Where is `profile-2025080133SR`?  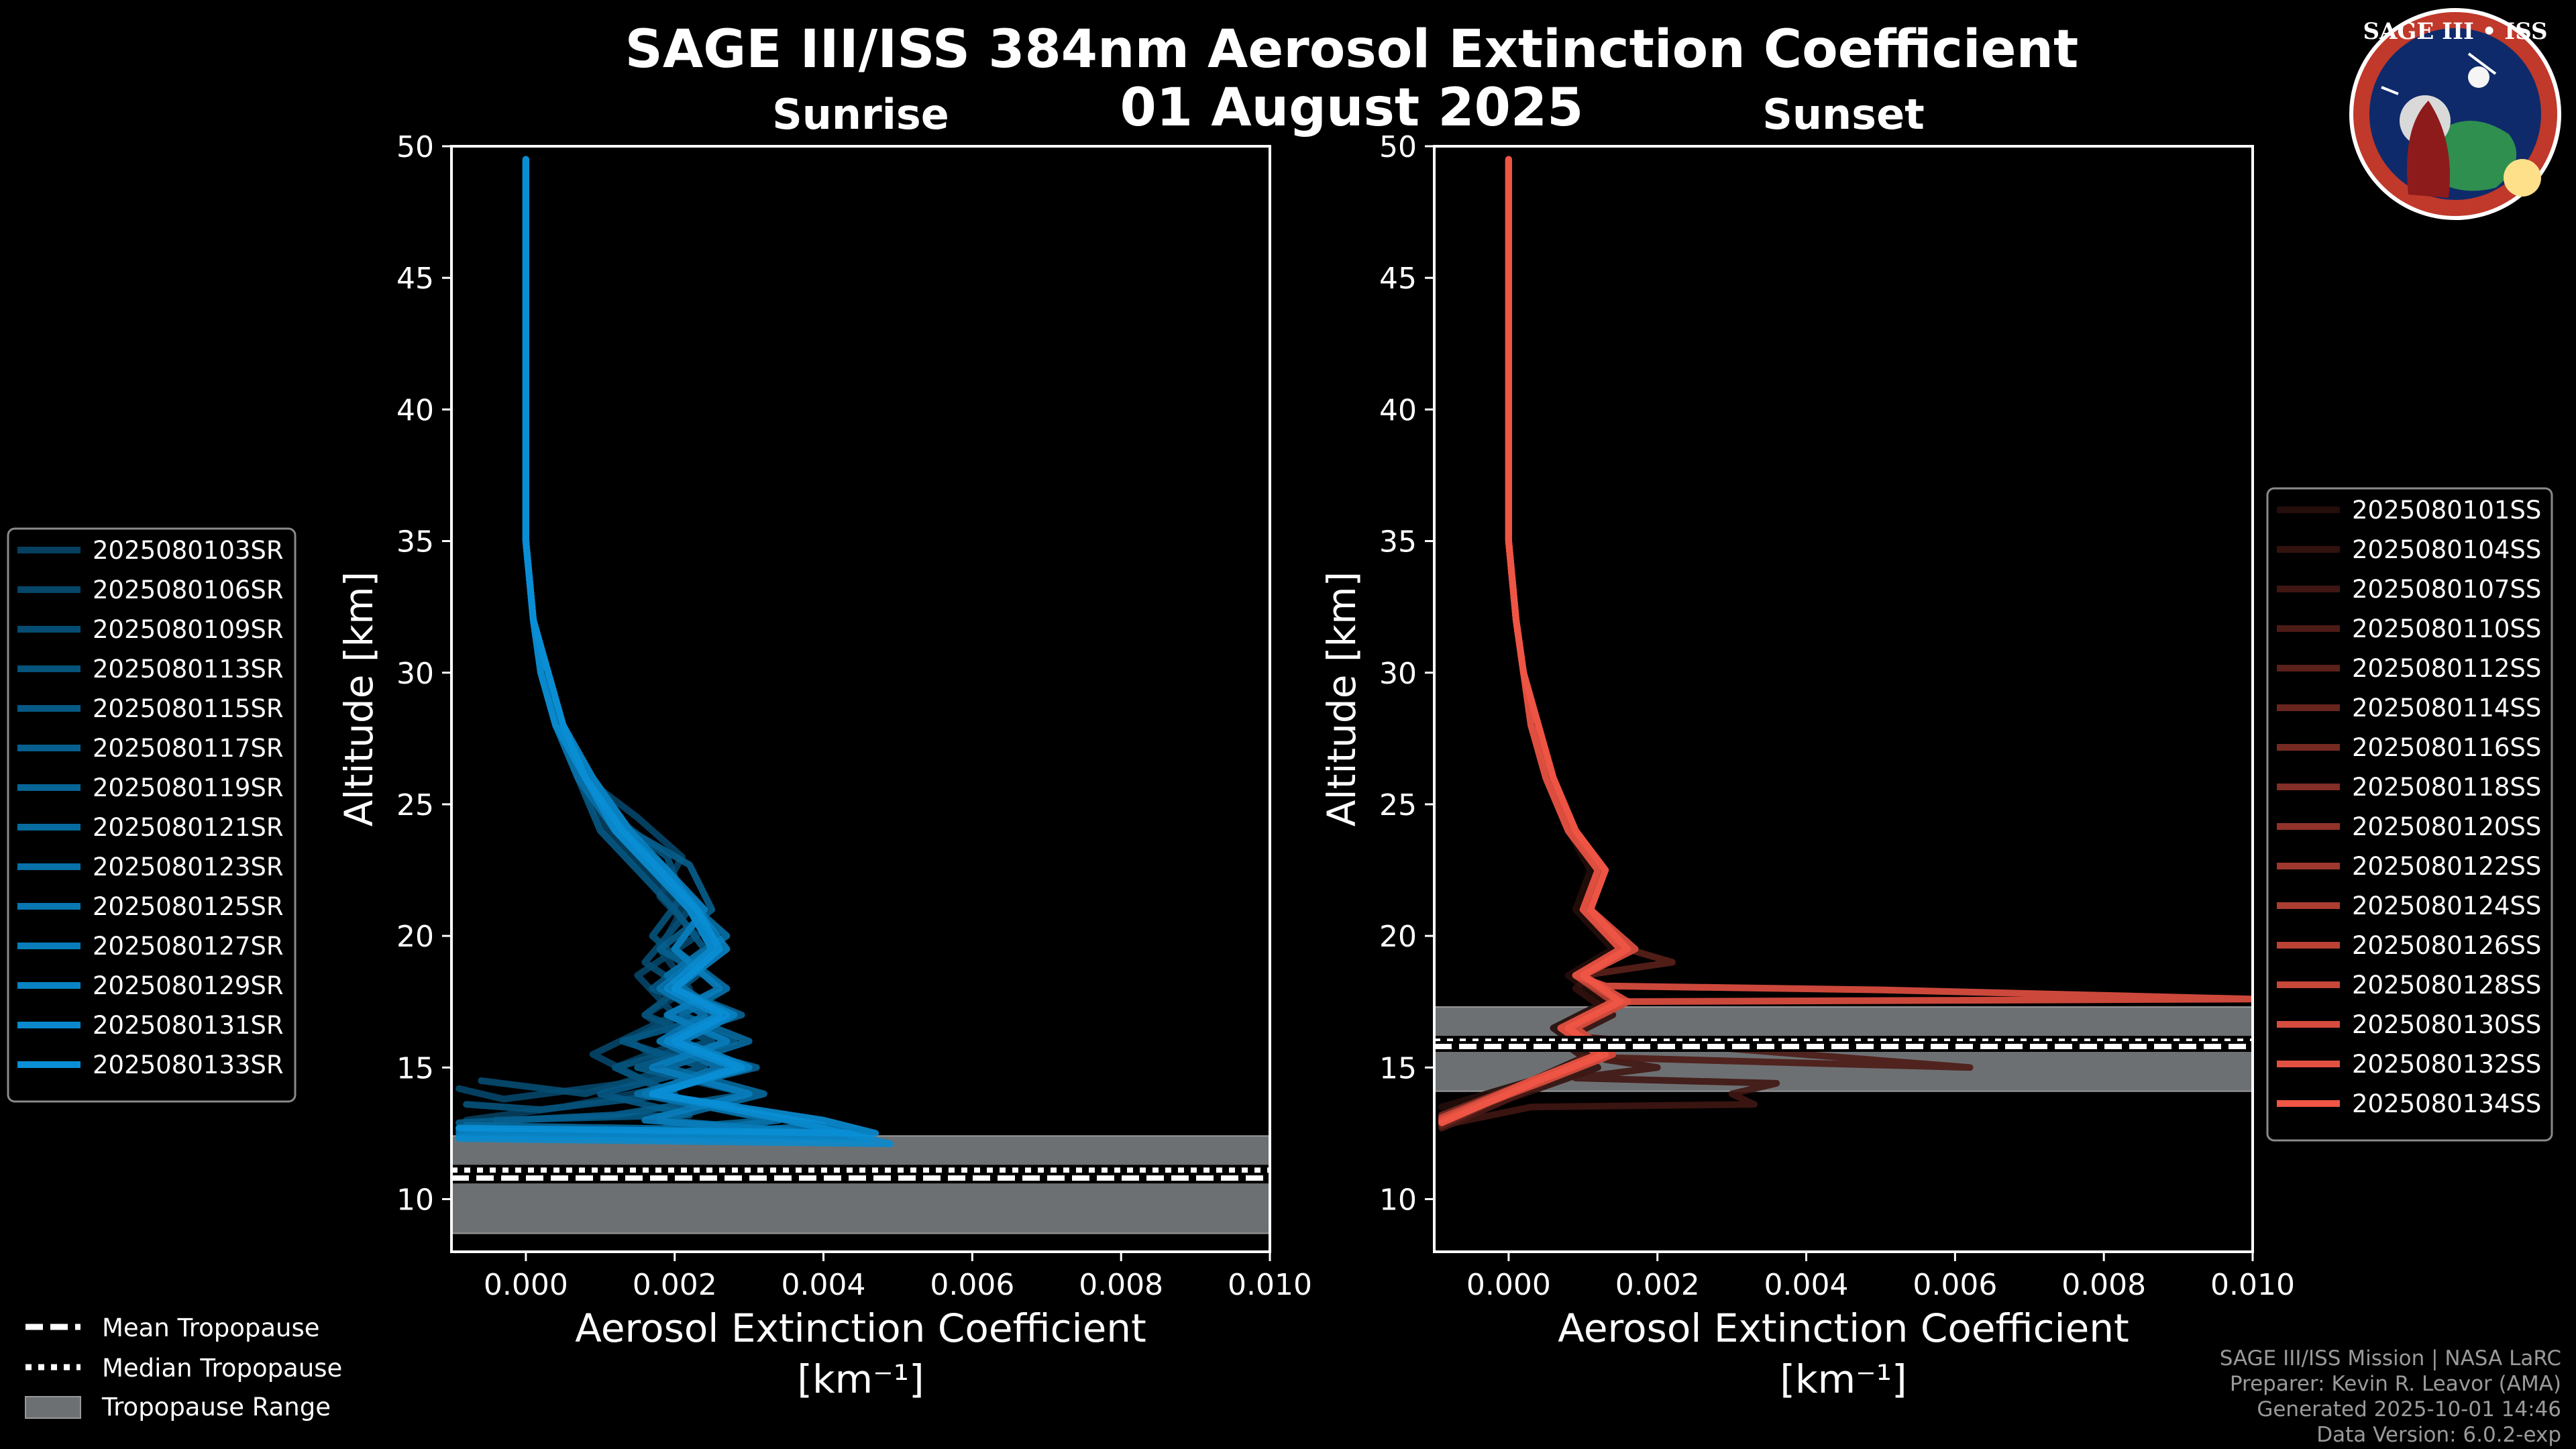
profile-2025080133SR is located at coordinates (667, 646).